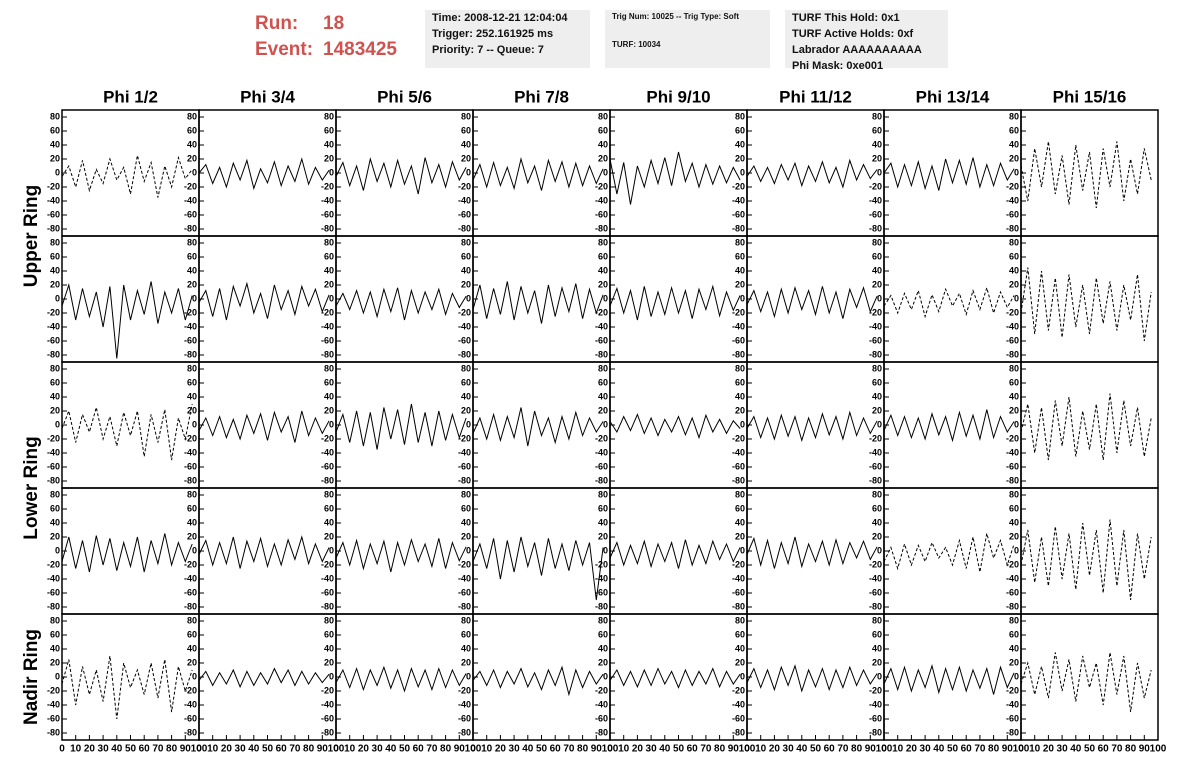 Image resolution: width=1196 pixels, height=772 pixels. Describe the element at coordinates (473, 749) in the screenshot. I see `x-tick-label: 100` at that location.